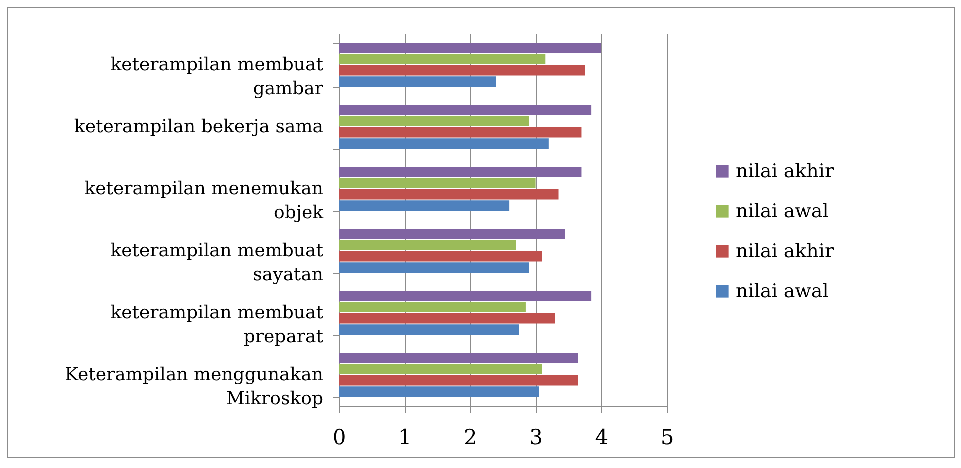 This screenshot has width=961, height=468. What do you see at coordinates (602, 438) in the screenshot?
I see `x-tick-label: 4` at bounding box center [602, 438].